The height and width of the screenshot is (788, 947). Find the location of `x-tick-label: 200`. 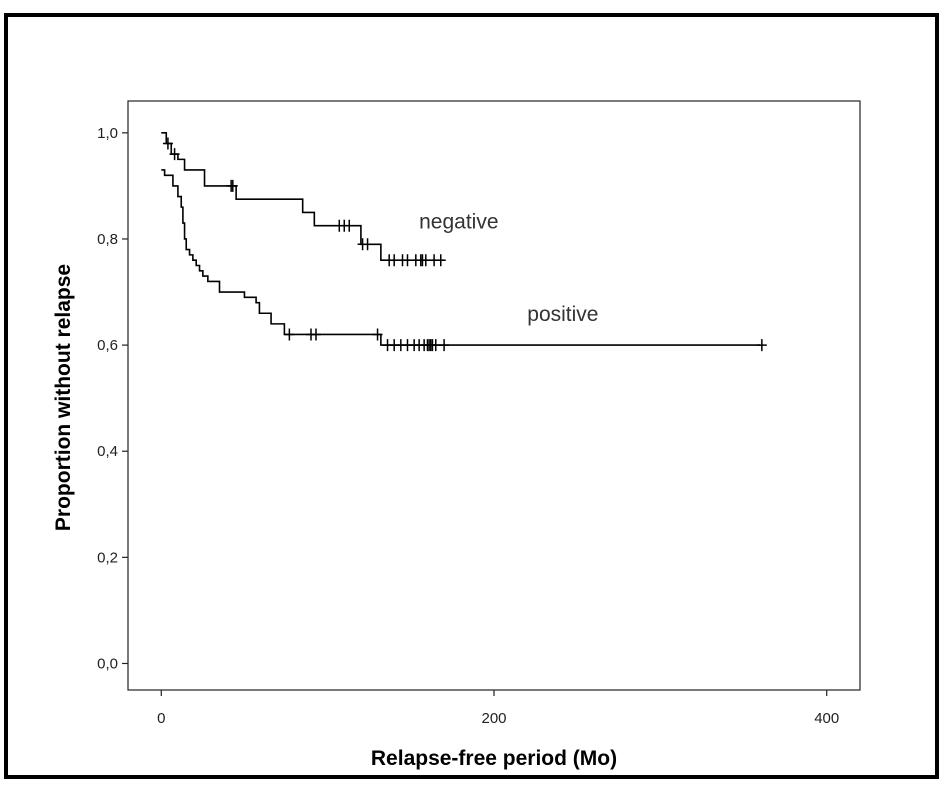

x-tick-label: 200 is located at coordinates (493, 718).